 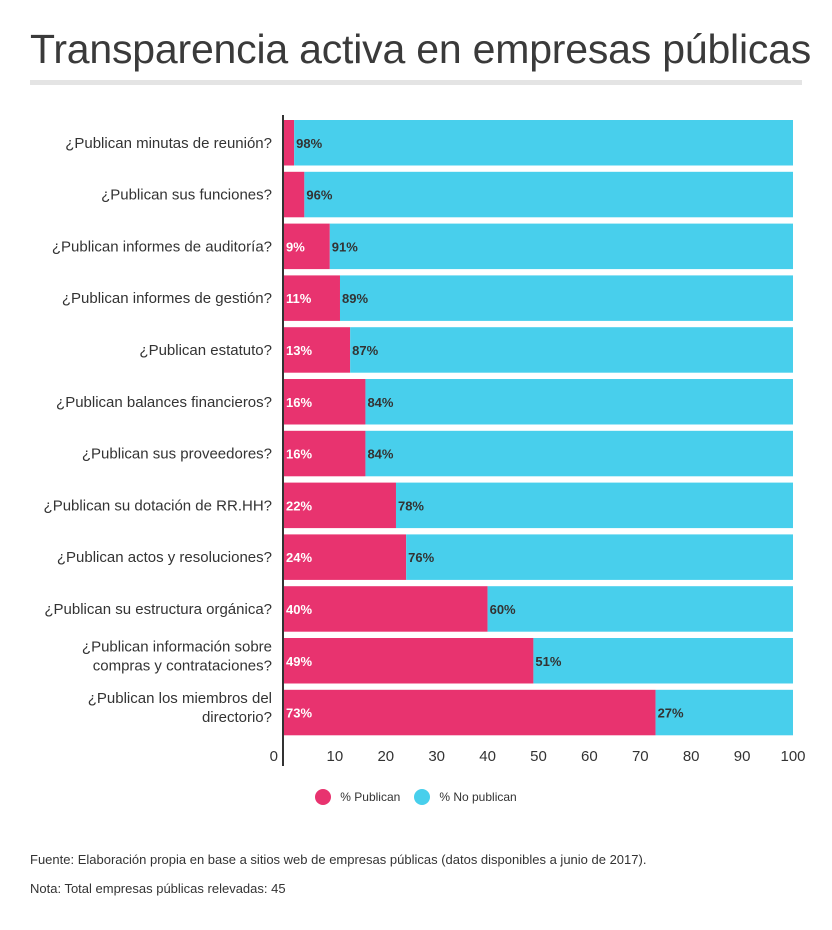 I want to click on x-tick-label: 80, so click(x=691, y=756).